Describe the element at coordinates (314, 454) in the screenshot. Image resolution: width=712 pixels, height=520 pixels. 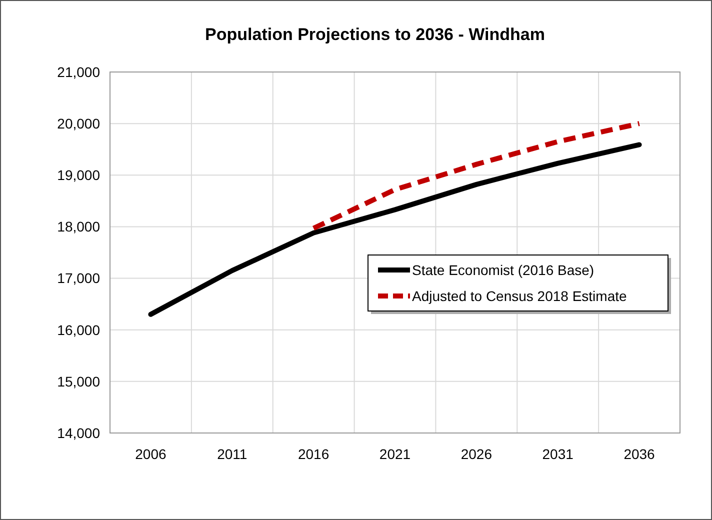
I see `x-tick-label: 2016` at that location.